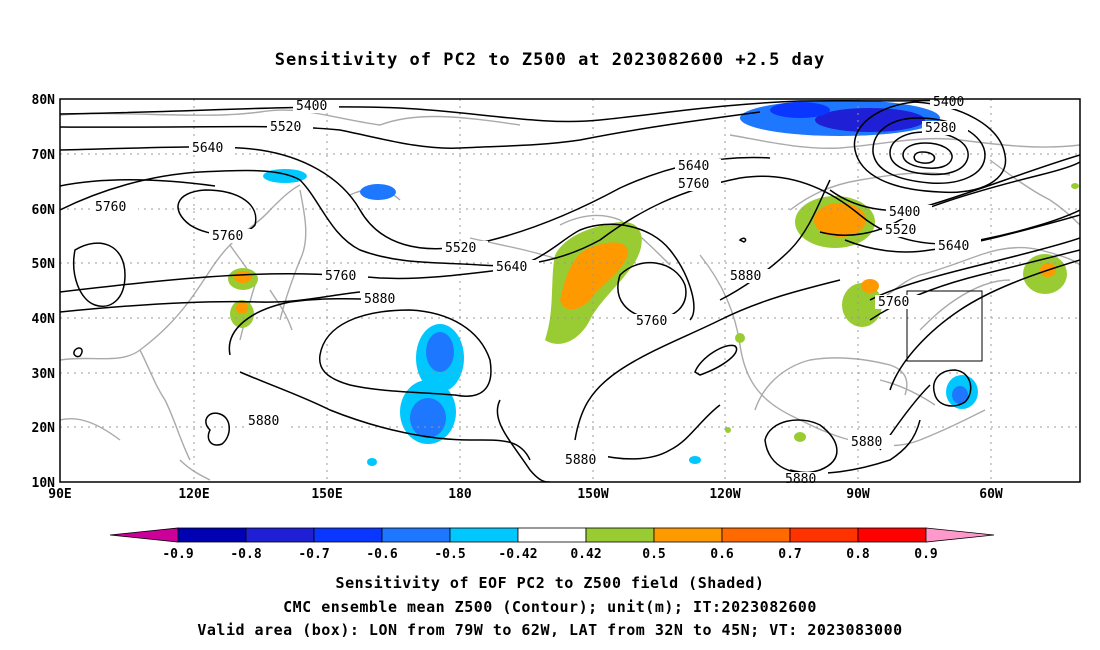 Image resolution: width=1100 pixels, height=650 pixels. I want to click on colorbar-label: -0.9, so click(177, 554).